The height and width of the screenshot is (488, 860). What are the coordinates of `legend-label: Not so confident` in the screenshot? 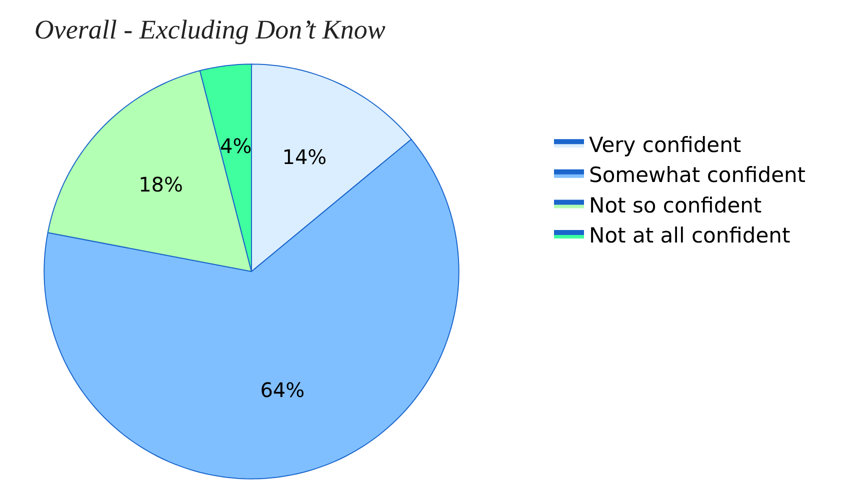 It's located at (675, 205).